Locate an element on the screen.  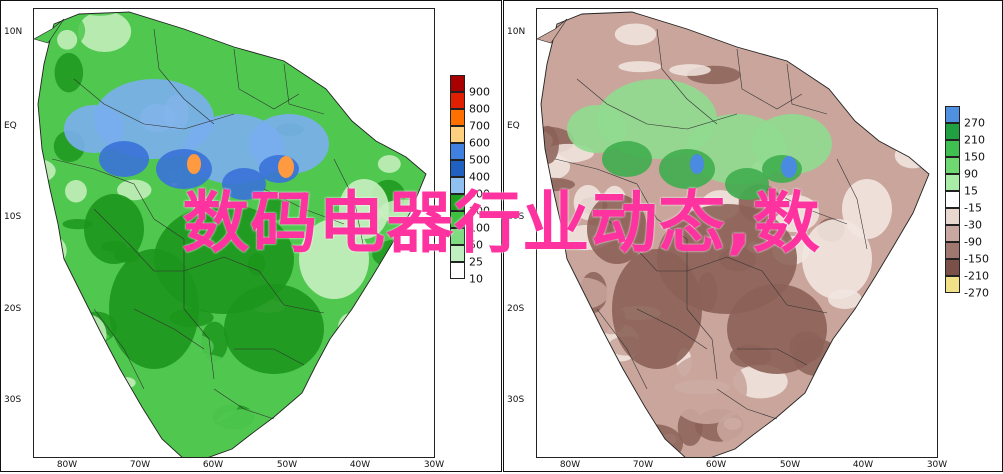
lat-label: 20S is located at coordinates (13, 309).